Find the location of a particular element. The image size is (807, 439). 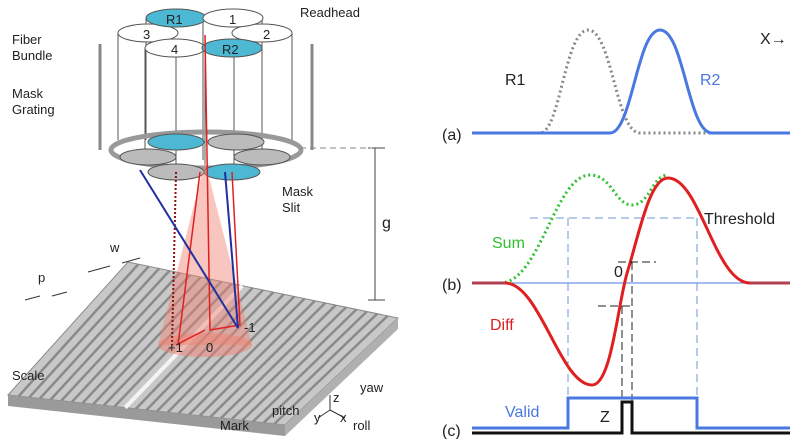

zero-label: 0 is located at coordinates (618, 272).